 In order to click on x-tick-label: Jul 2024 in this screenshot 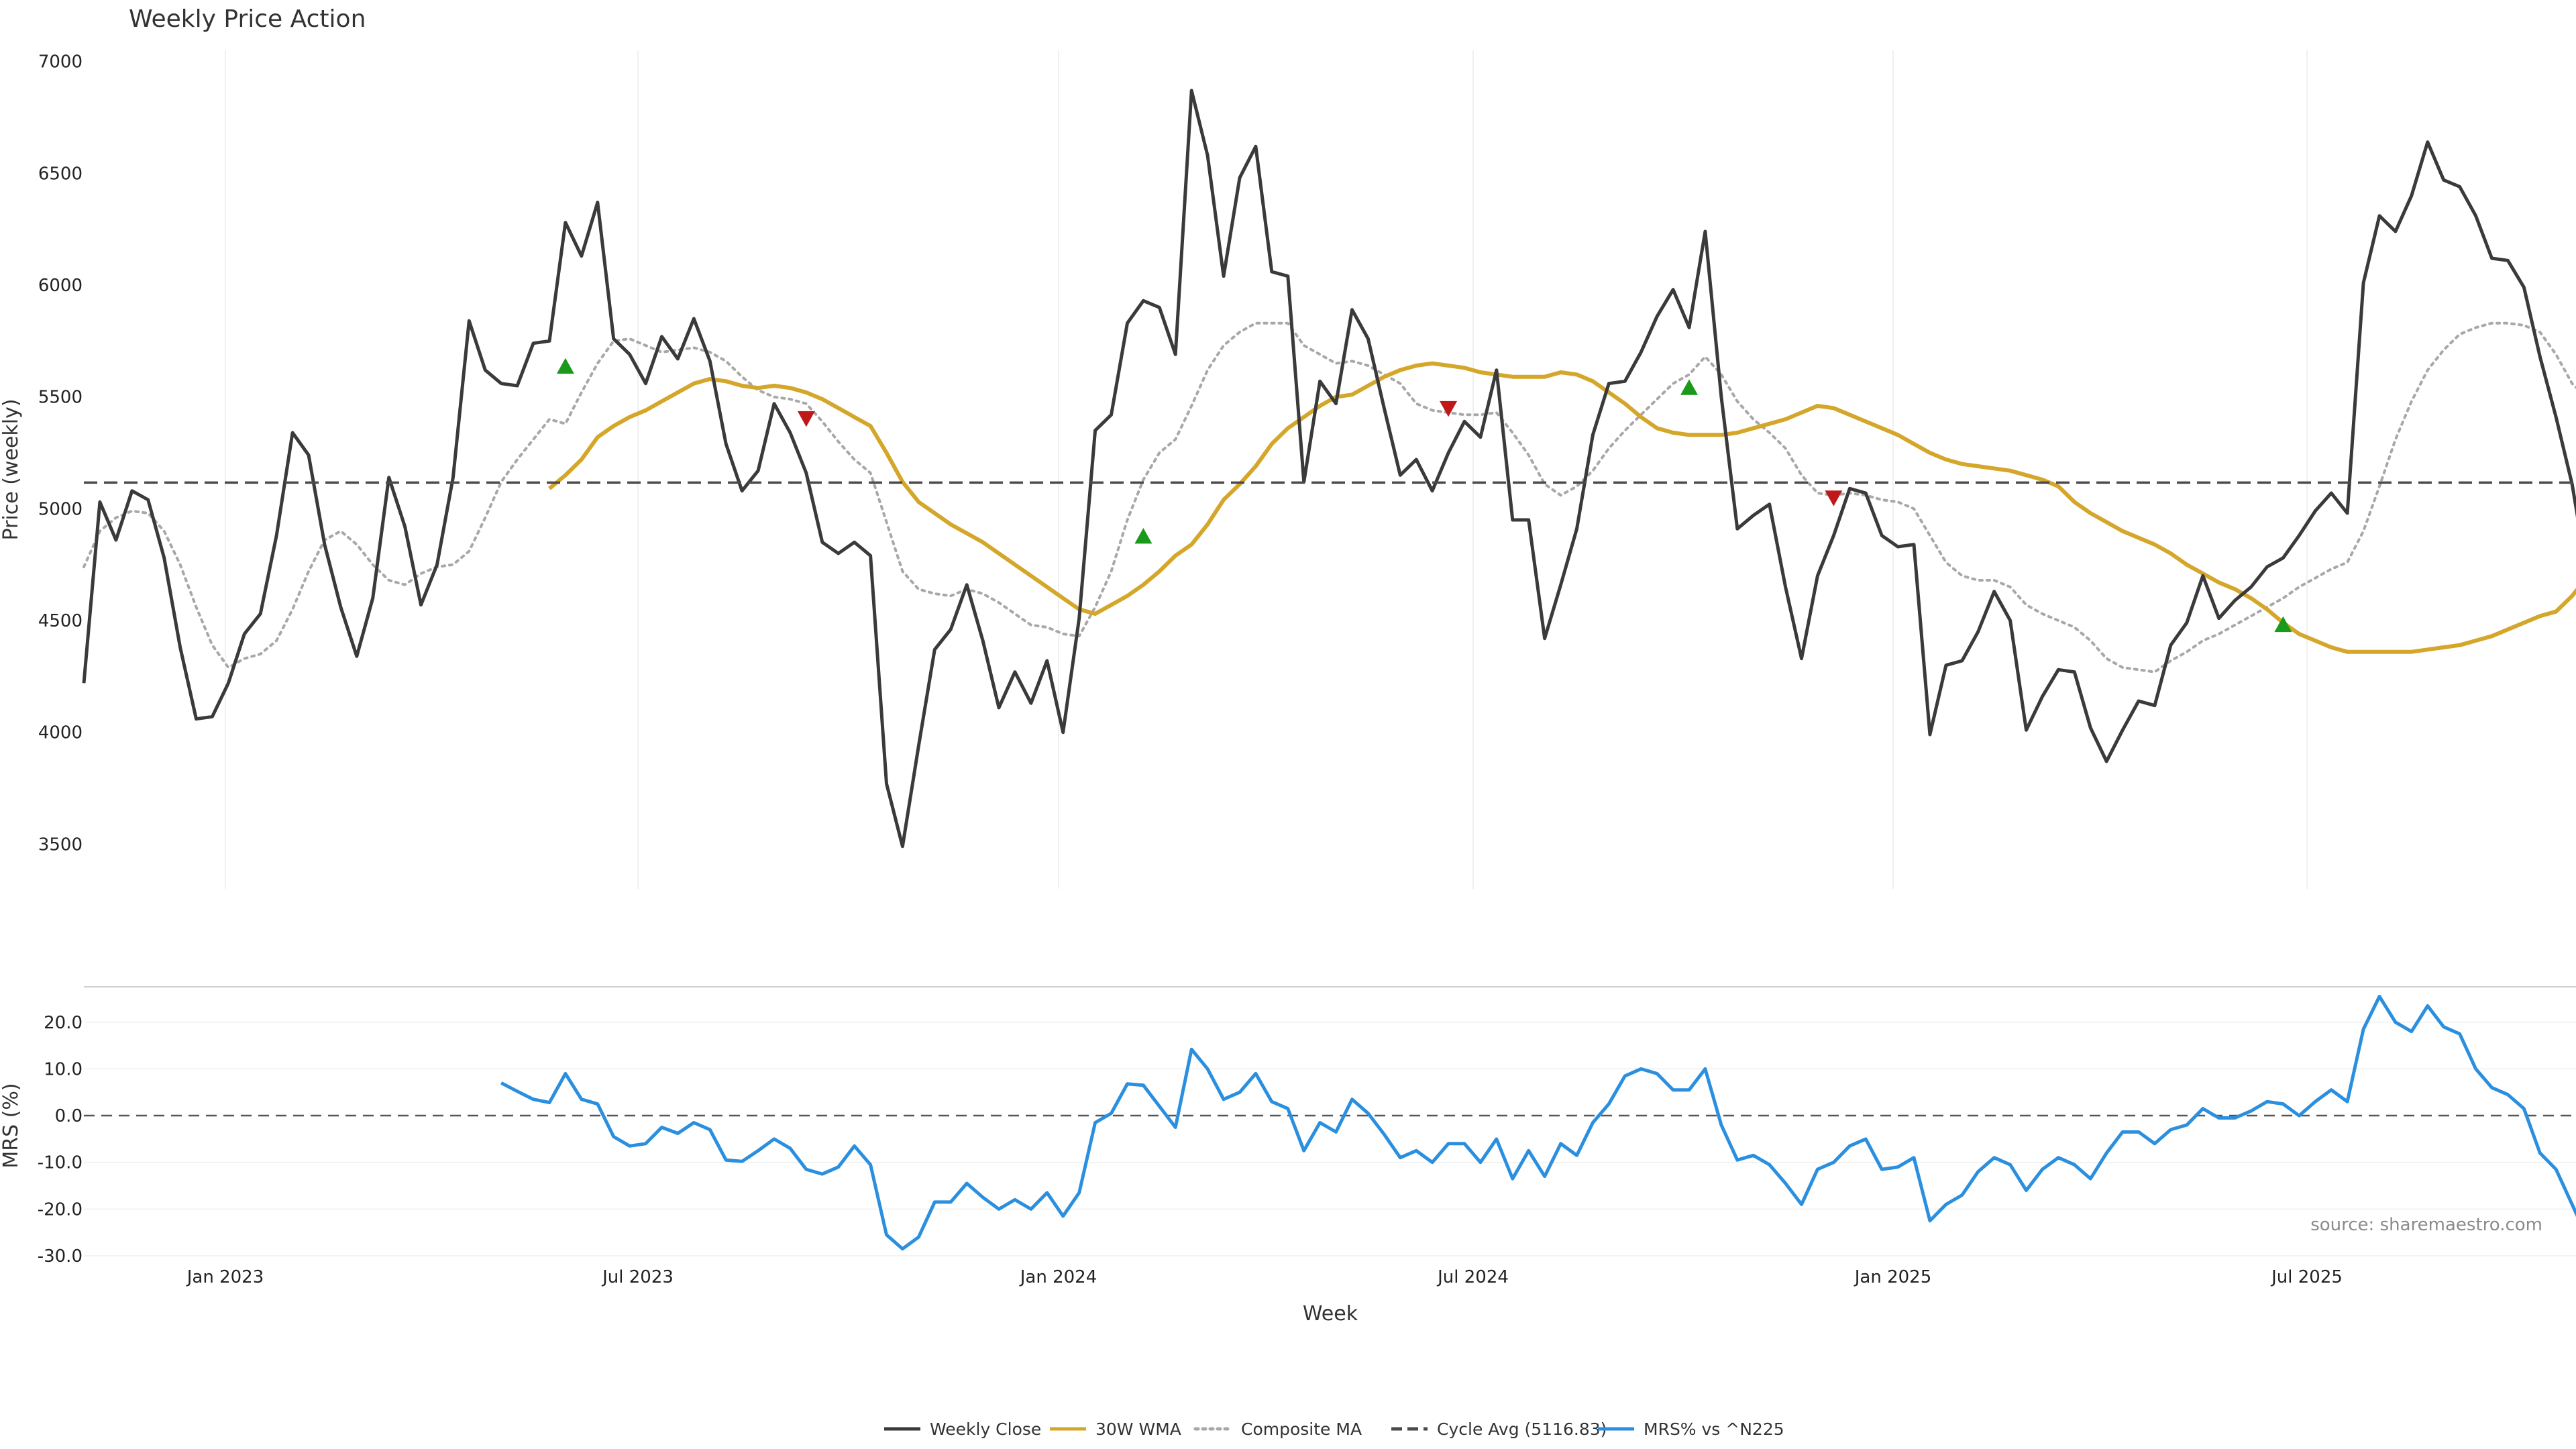, I will do `click(1472, 1277)`.